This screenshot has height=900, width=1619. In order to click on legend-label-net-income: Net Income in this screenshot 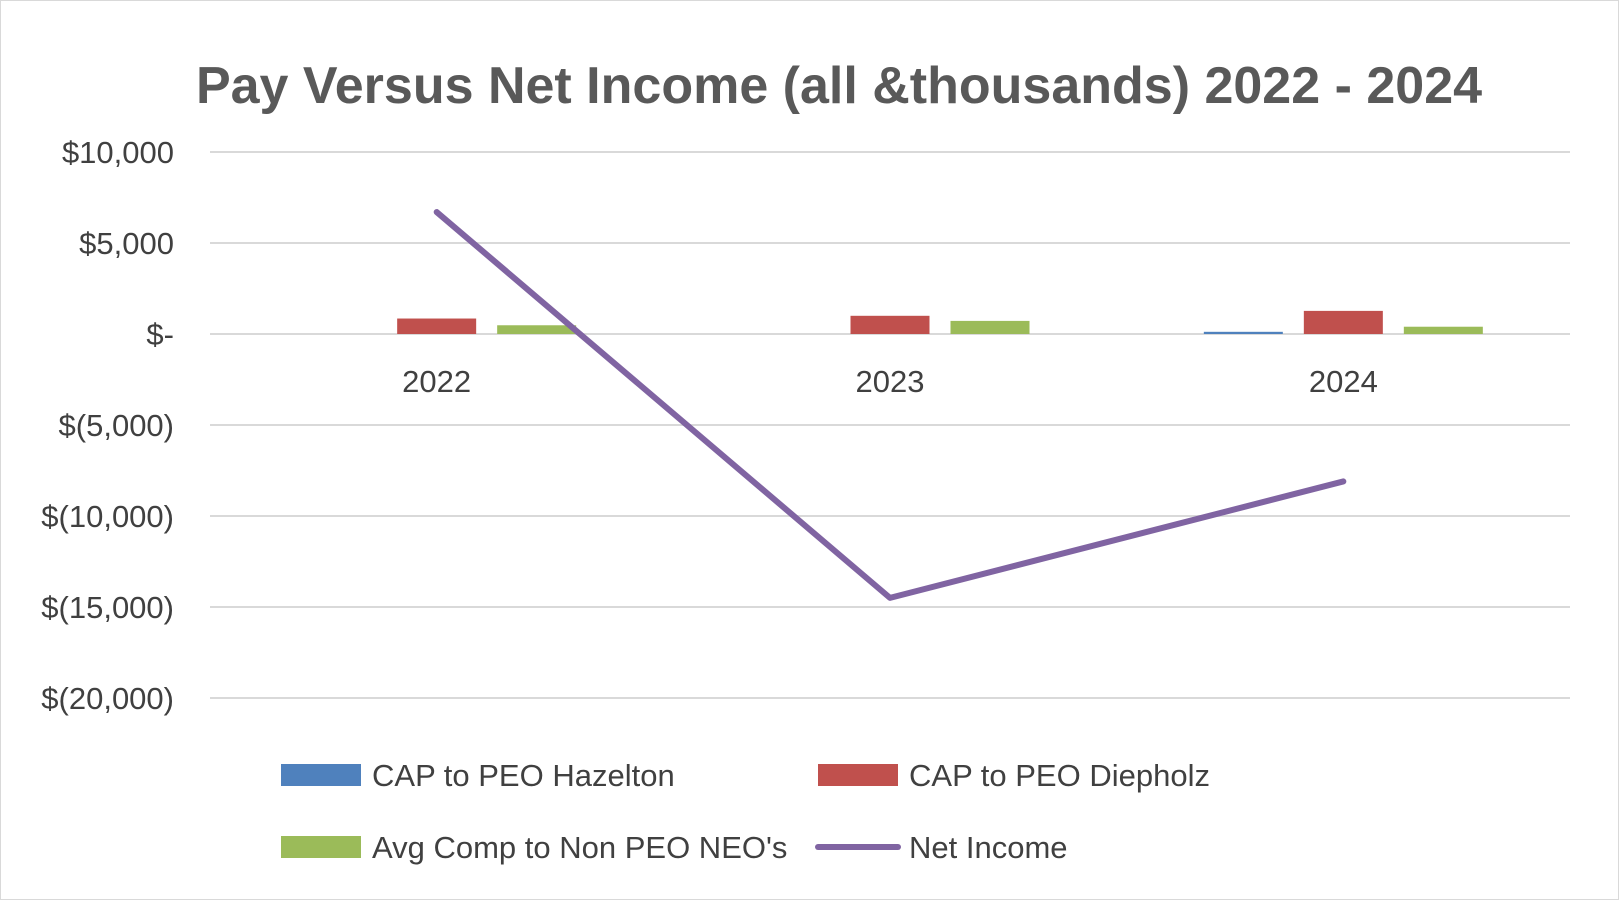, I will do `click(988, 847)`.